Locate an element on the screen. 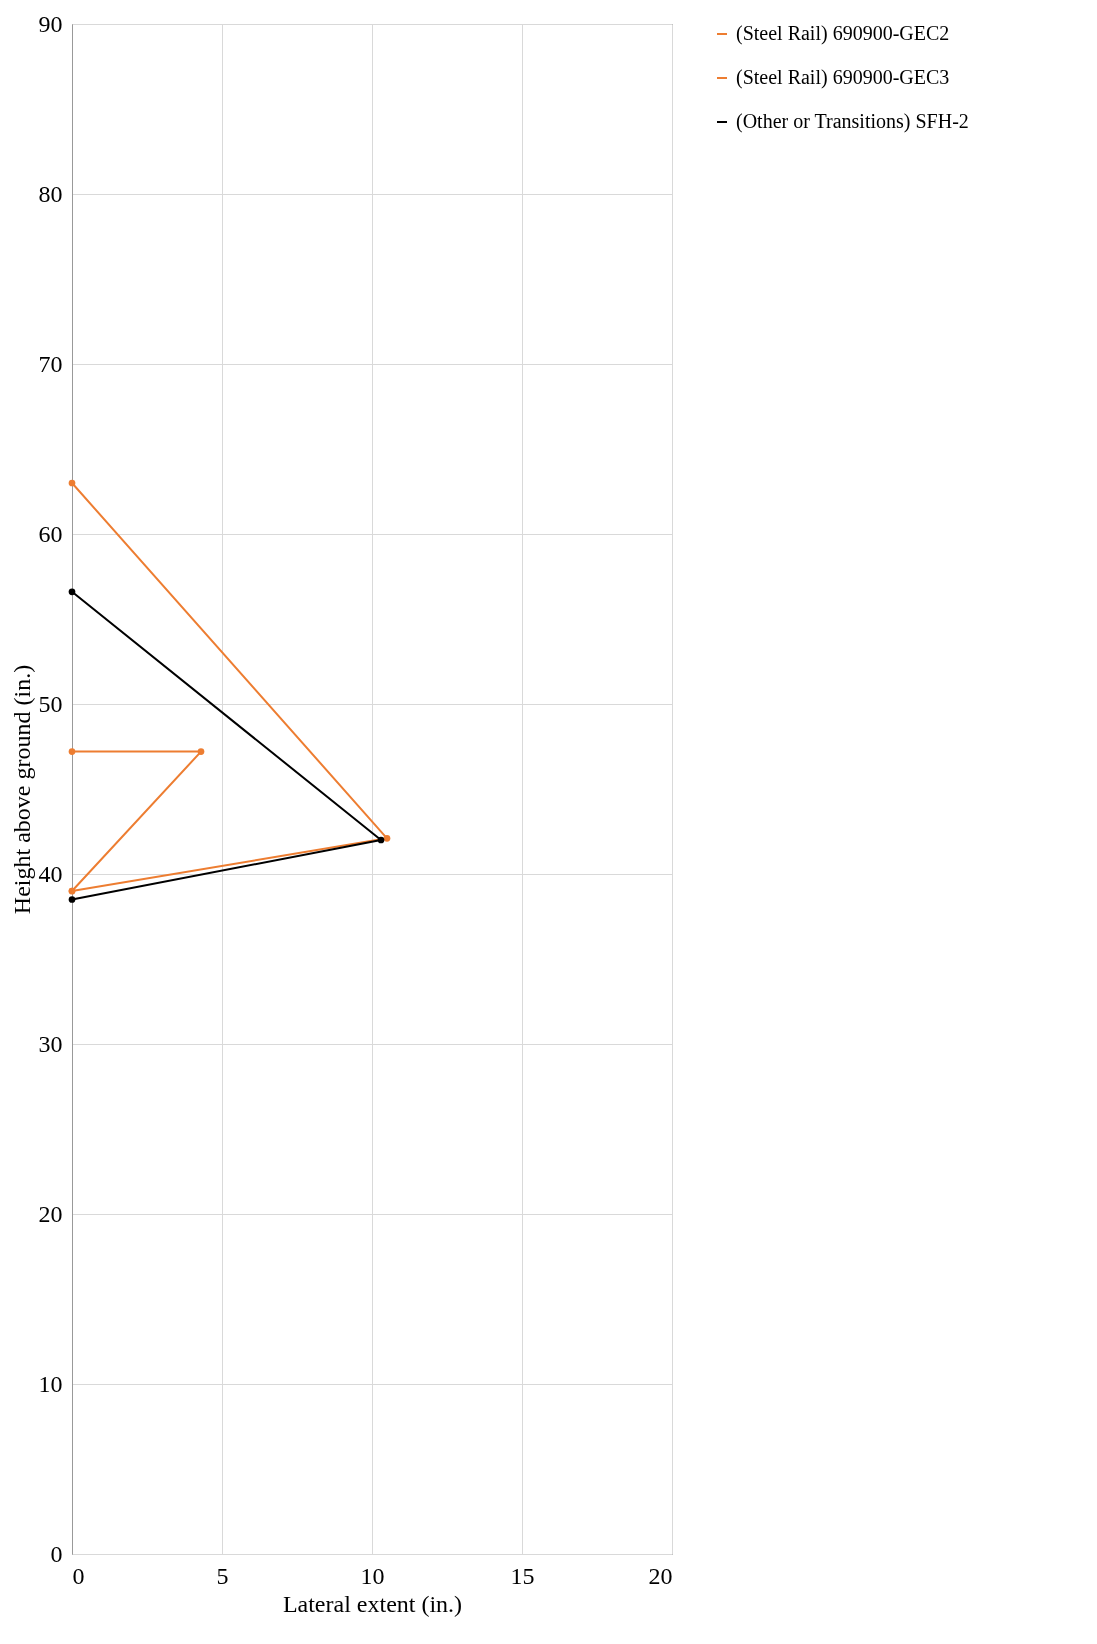  legend-label: (Other or Transitions) SFH-2 is located at coordinates (852, 121).